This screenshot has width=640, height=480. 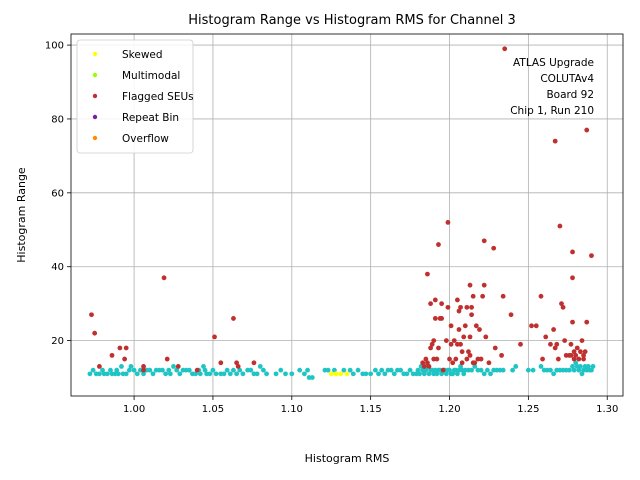 What do you see at coordinates (57, 267) in the screenshot?
I see `y-tick-label: 40` at bounding box center [57, 267].